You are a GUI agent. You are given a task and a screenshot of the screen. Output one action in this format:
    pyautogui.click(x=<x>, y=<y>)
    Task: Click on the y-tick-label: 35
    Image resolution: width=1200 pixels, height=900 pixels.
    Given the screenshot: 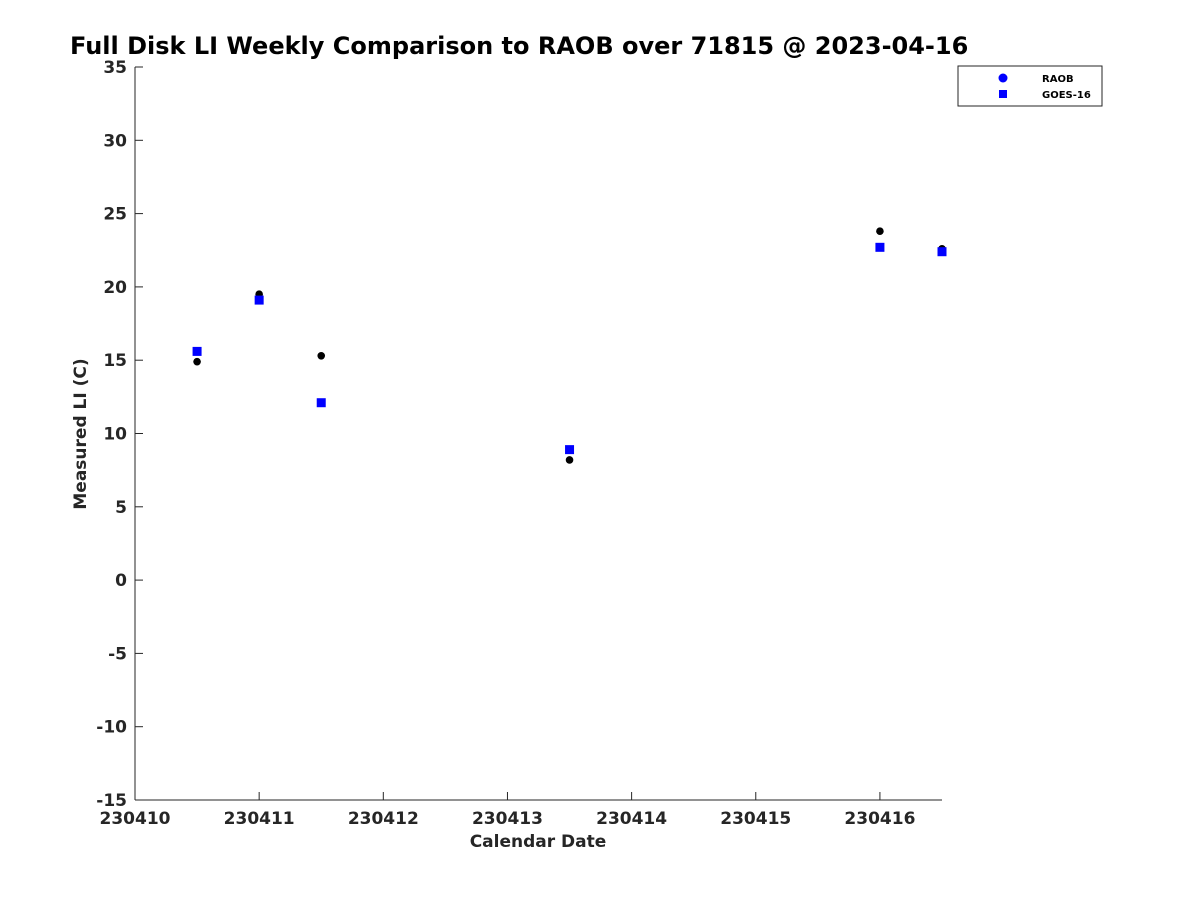 What is the action you would take?
    pyautogui.click(x=115, y=68)
    